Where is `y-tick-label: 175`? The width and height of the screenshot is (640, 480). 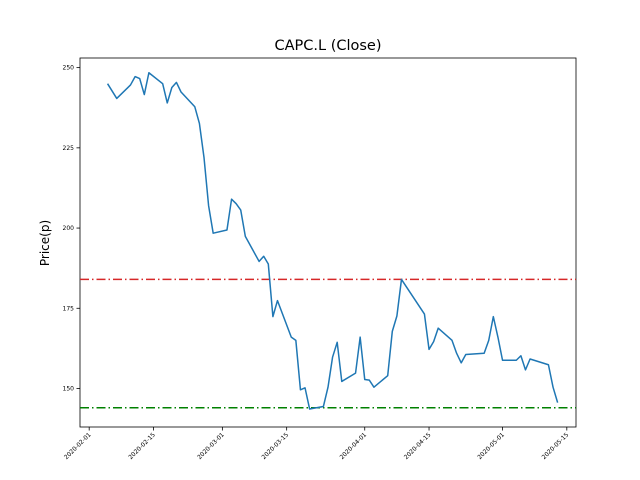
y-tick-label: 175 is located at coordinates (69, 308).